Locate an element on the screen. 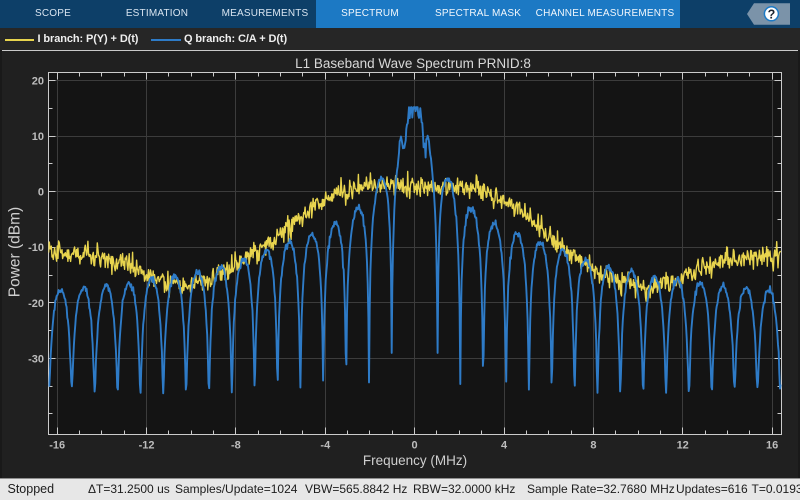  svg-text: 8 is located at coordinates (593, 446).